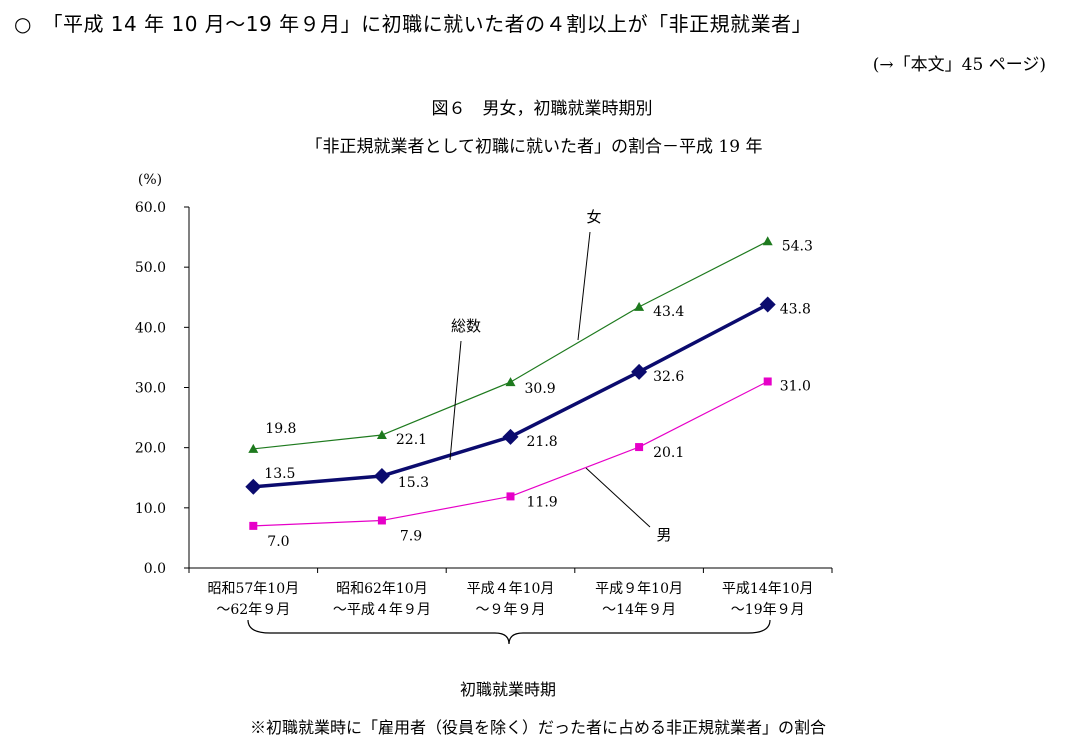  What do you see at coordinates (542, 442) in the screenshot?
I see `data-label: 21.8` at bounding box center [542, 442].